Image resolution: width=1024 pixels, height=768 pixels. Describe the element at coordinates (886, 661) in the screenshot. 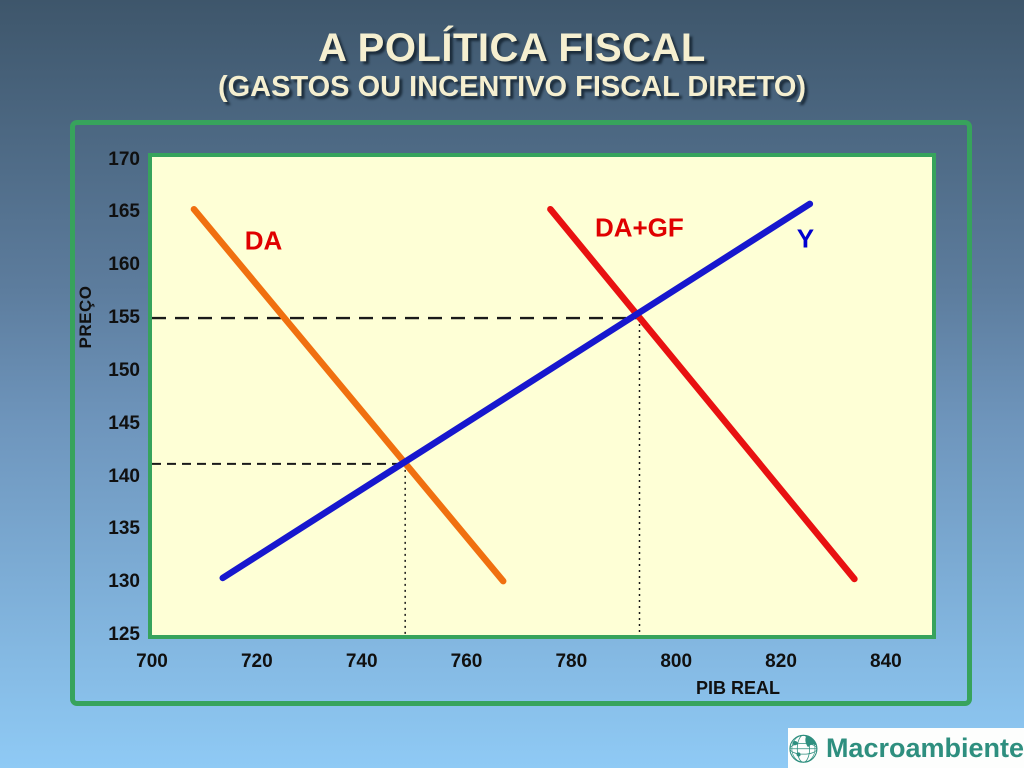

I see `x-tick-label: 840` at that location.